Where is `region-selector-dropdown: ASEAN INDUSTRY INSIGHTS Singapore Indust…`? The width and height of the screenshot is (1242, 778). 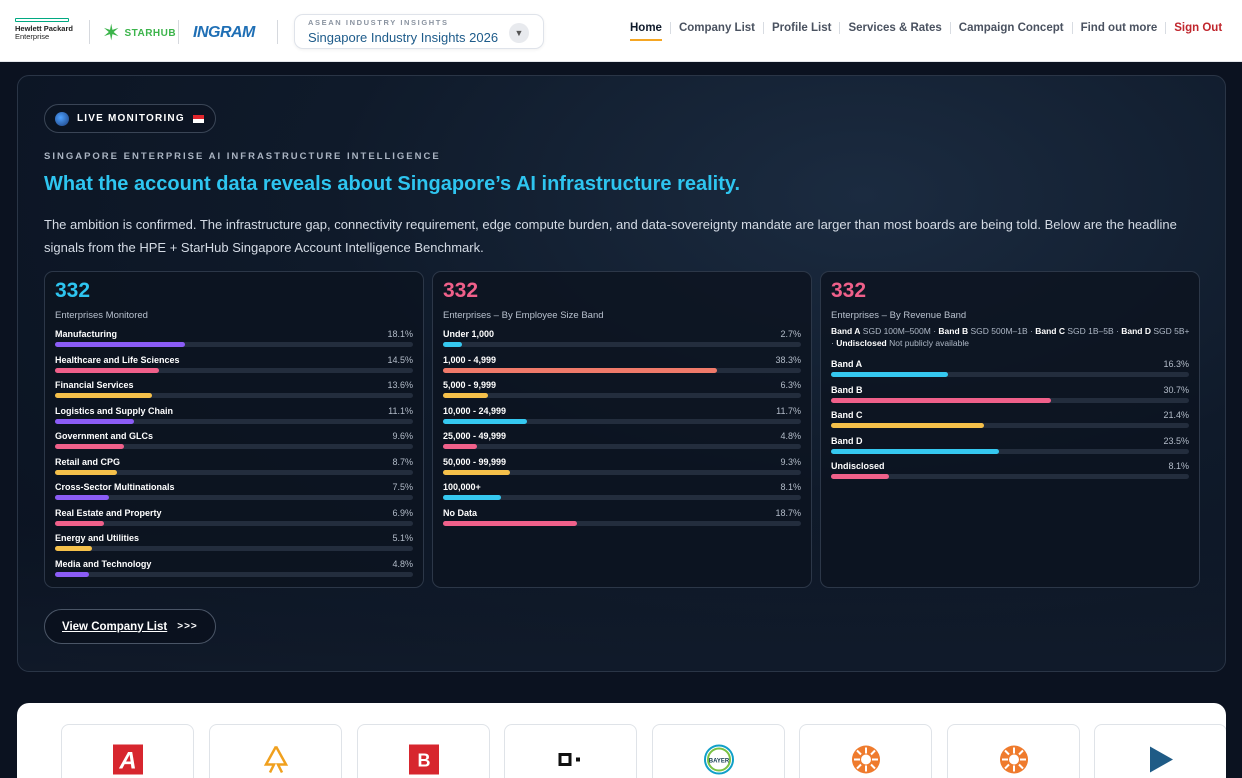 region-selector-dropdown: ASEAN INDUSTRY INSIGHTS Singapore Indust… is located at coordinates (419, 31).